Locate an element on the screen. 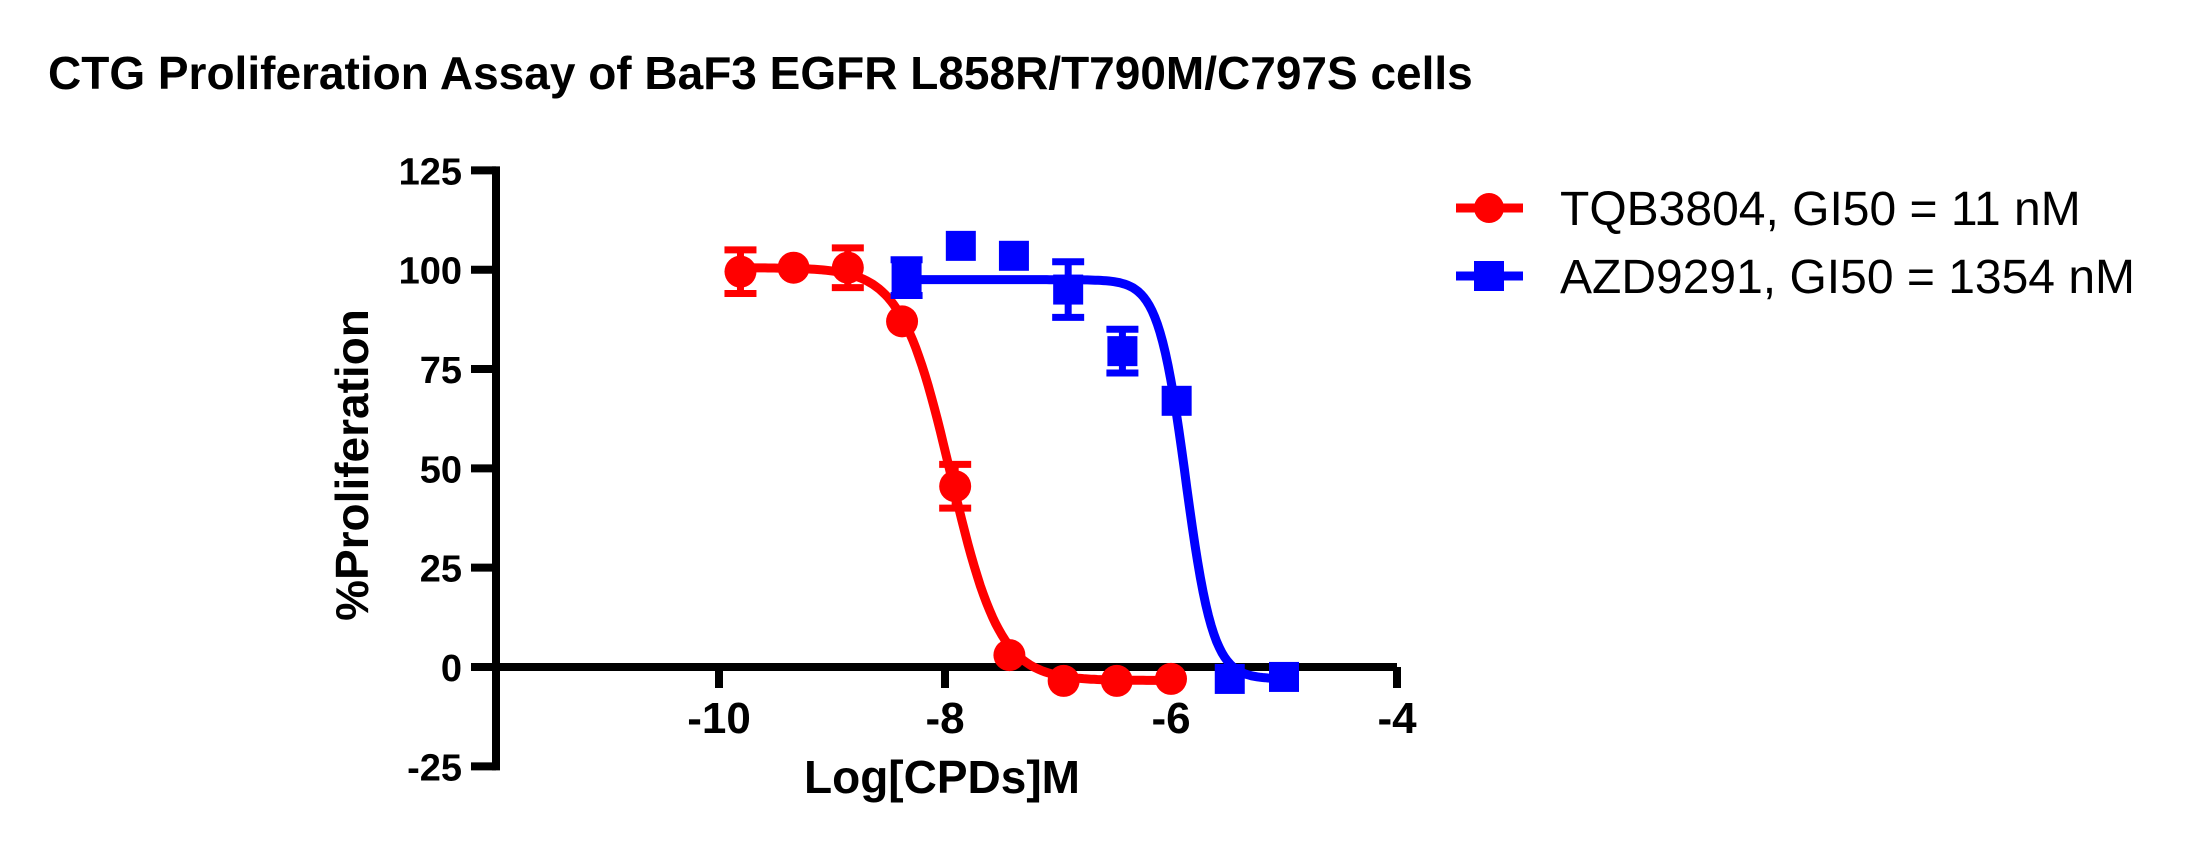 Image resolution: width=2186 pixels, height=852 pixels. legend-item-azd9291: AZD9291, GI50 = 1354 nM is located at coordinates (1795, 277).